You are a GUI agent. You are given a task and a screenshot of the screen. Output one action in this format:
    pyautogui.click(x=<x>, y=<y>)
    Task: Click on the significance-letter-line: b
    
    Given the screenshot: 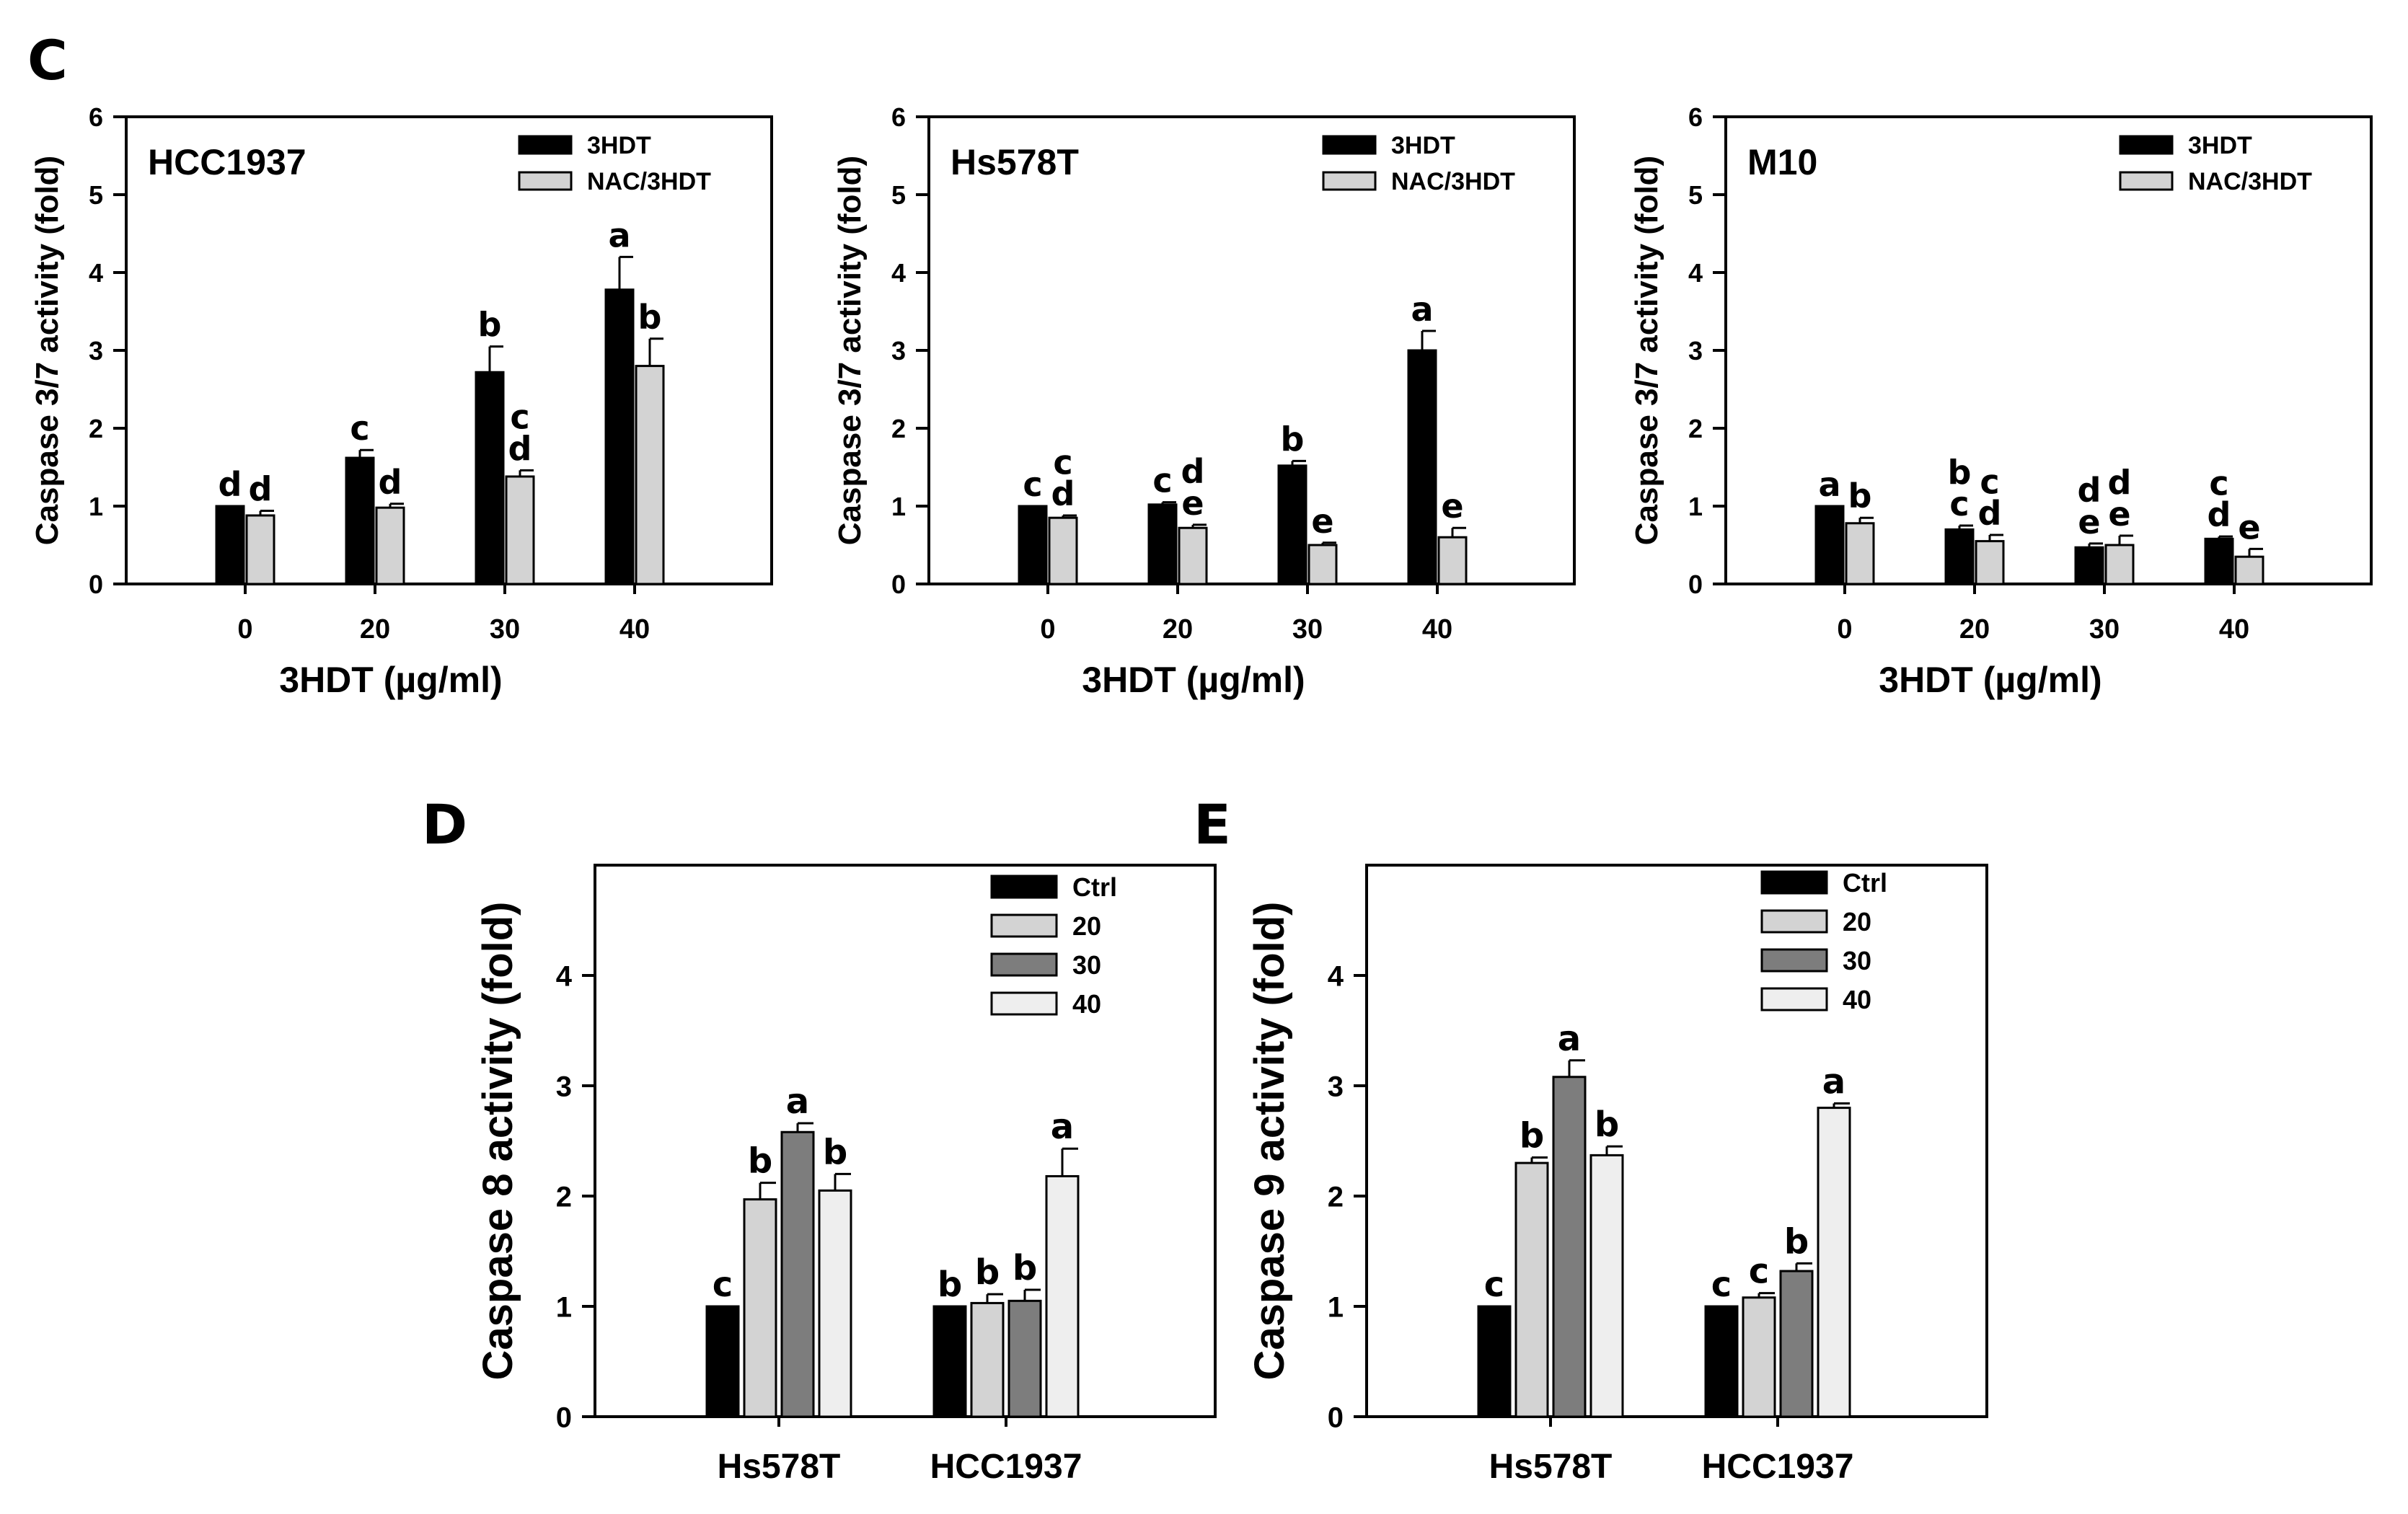 What is the action you would take?
    pyautogui.click(x=987, y=1272)
    